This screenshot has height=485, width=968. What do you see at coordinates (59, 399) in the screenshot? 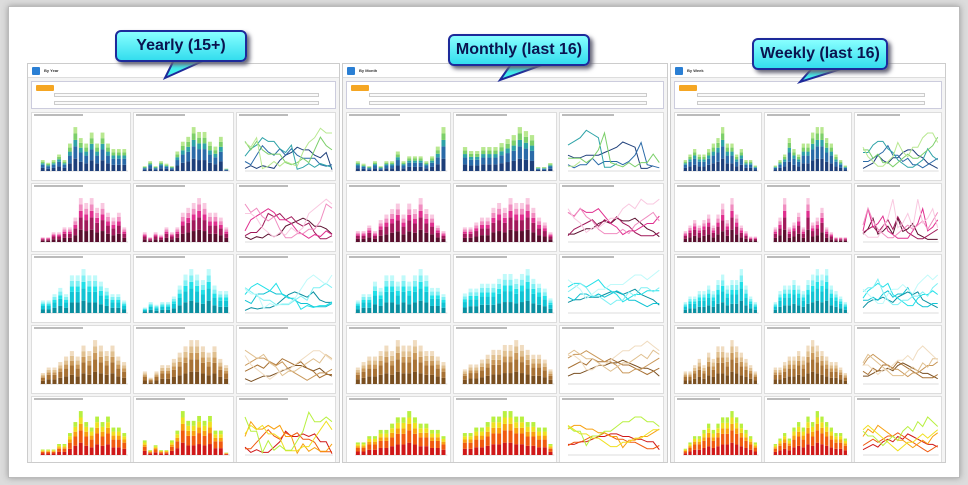
I see `chart-title` at bounding box center [59, 399].